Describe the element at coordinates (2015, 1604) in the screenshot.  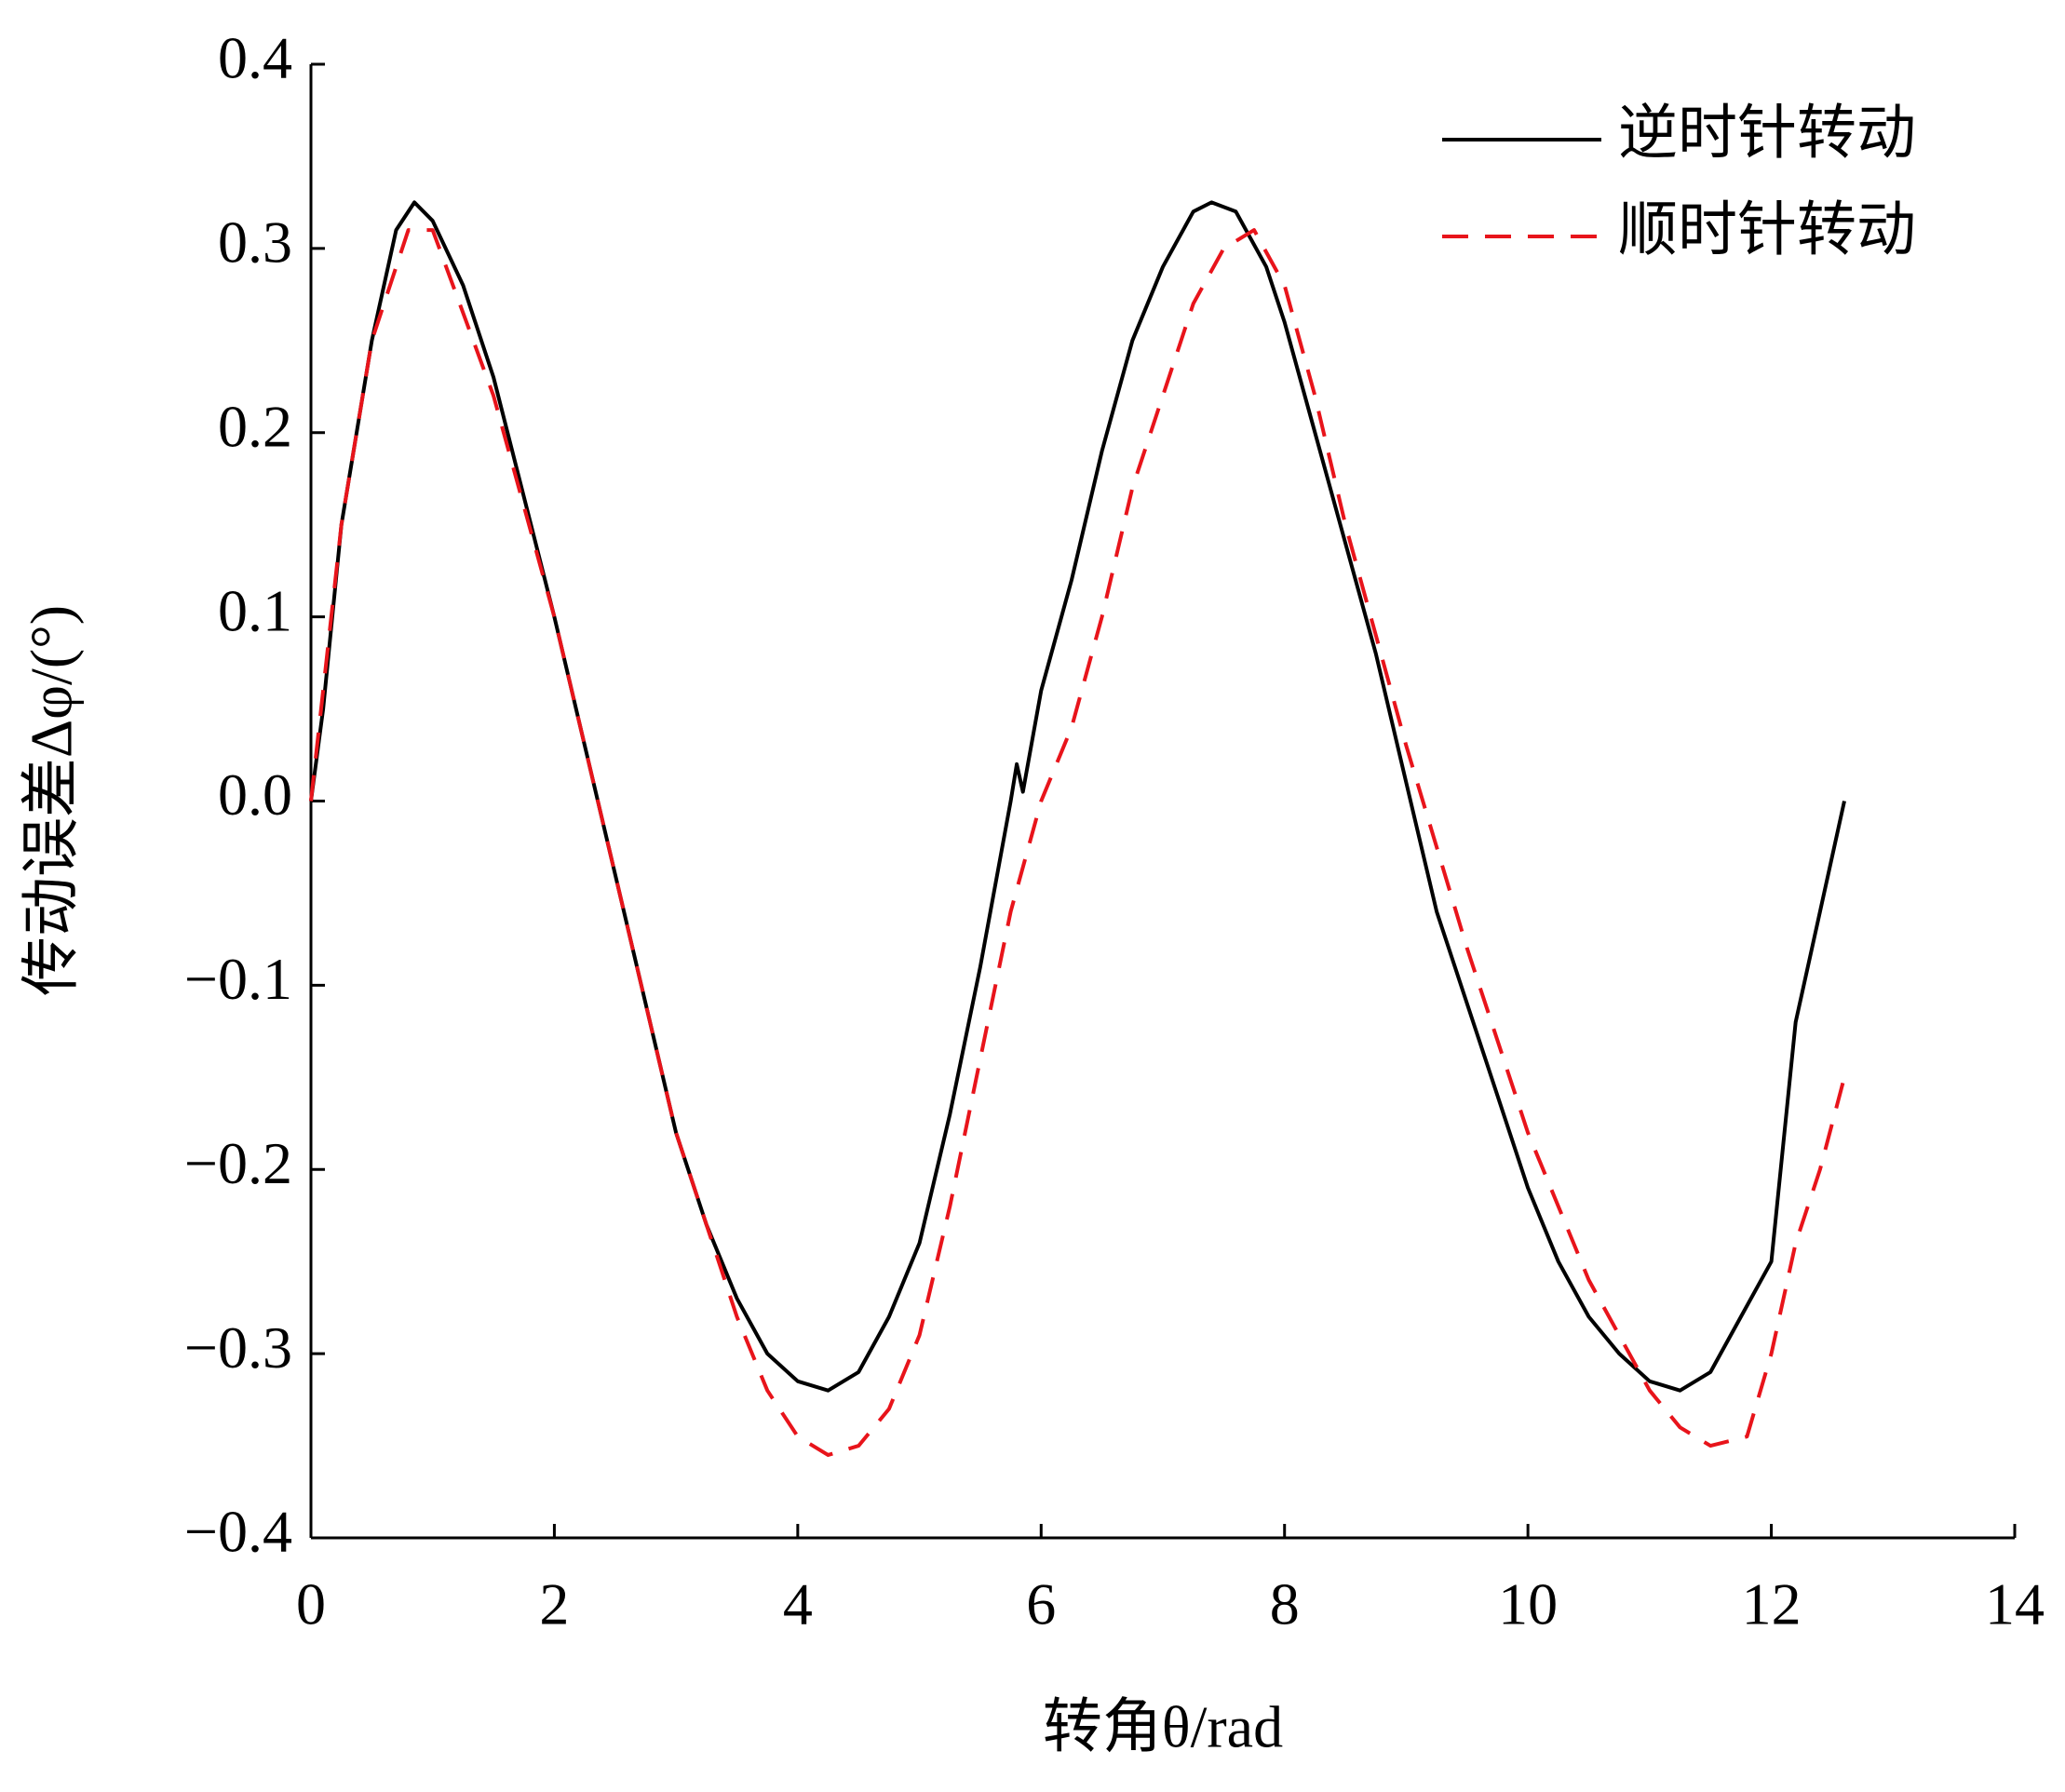
I see `x-tick-label: 14` at that location.